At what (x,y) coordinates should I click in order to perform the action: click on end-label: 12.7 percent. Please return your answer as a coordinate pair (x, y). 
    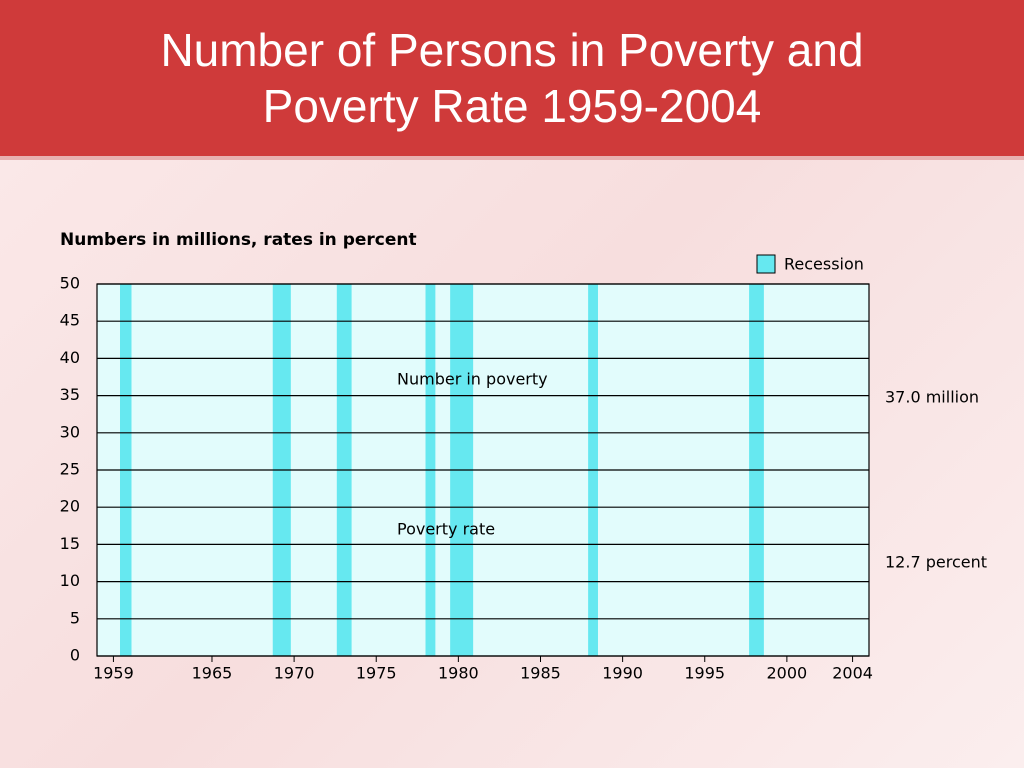
    Looking at the image, I should click on (936, 562).